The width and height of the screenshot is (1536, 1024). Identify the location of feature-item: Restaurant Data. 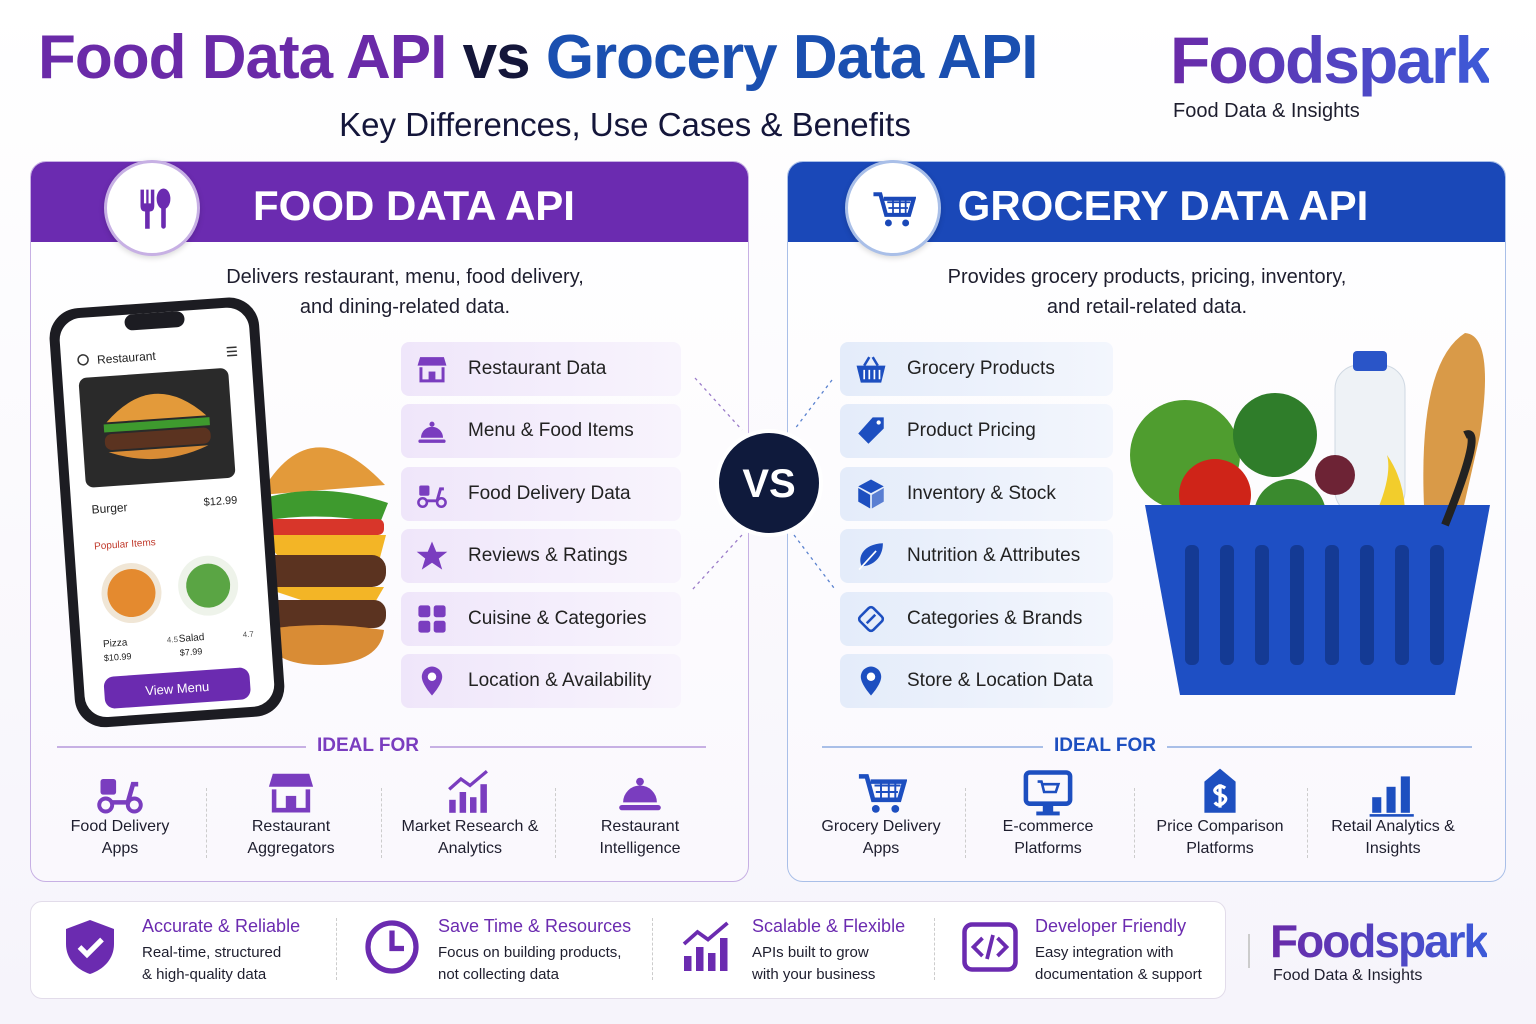
(541, 369).